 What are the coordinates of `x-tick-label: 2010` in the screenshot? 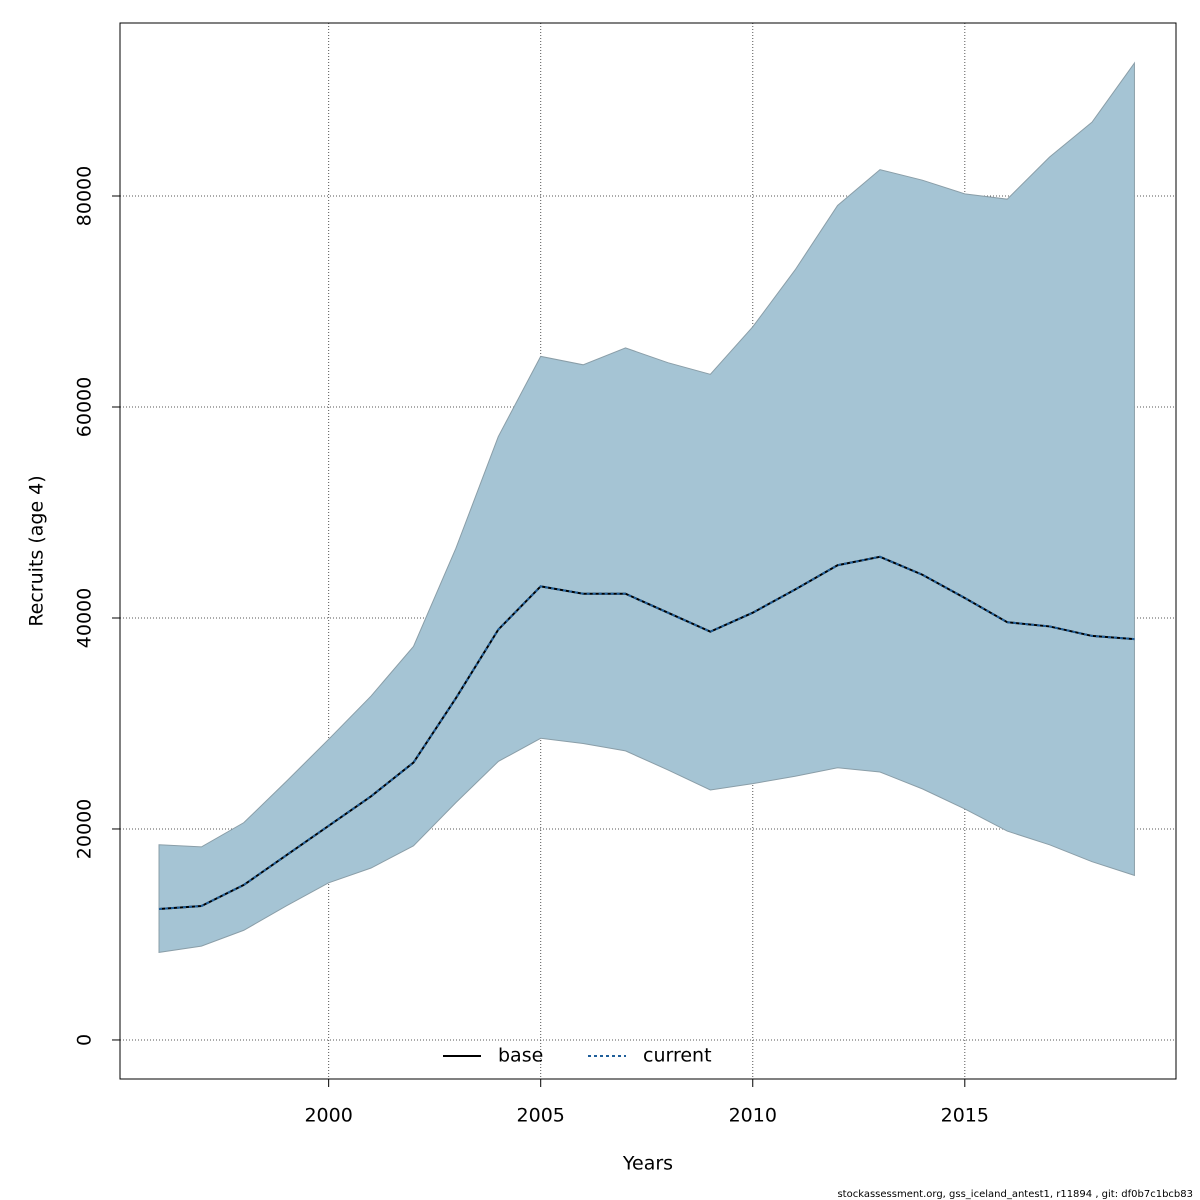 It's located at (753, 1116).